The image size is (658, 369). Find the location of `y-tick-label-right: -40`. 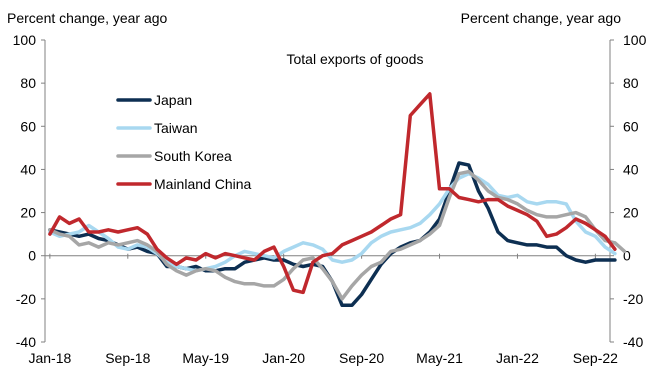

y-tick-label-right: -40 is located at coordinates (633, 342).